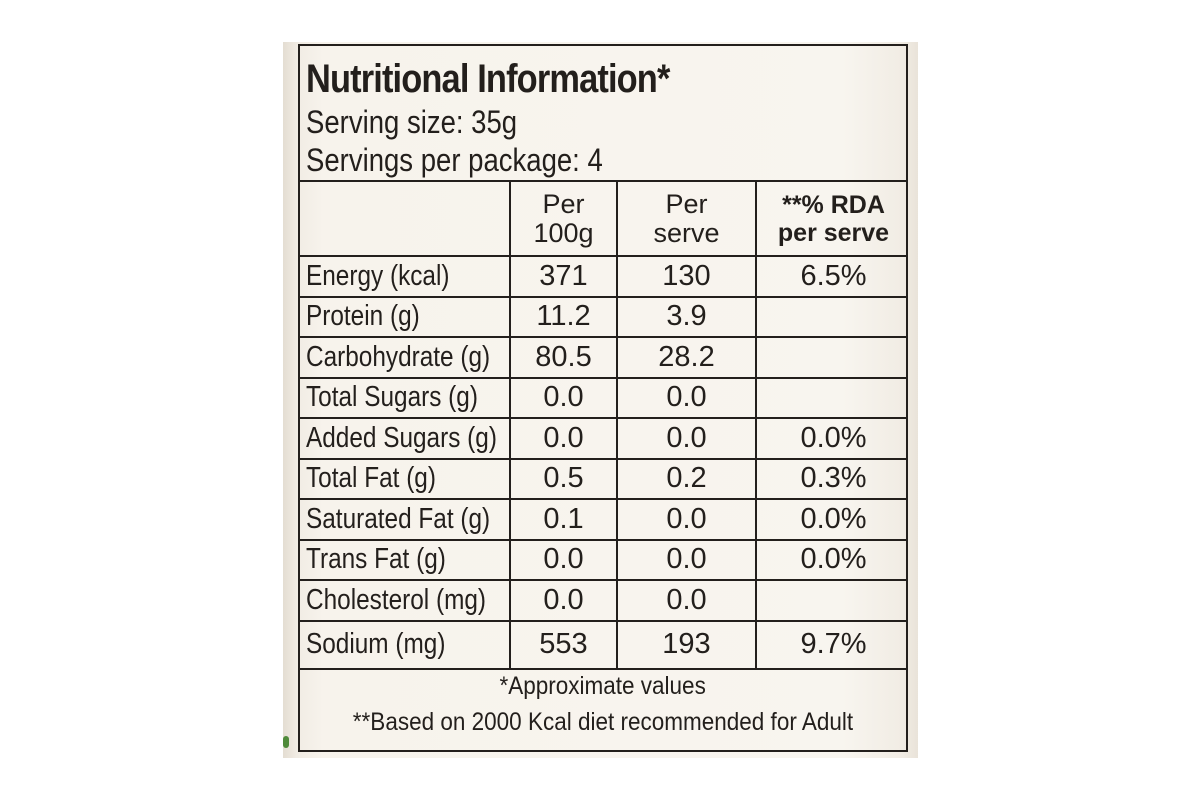 The width and height of the screenshot is (1200, 800). Describe the element at coordinates (286, 742) in the screenshot. I see `green-leaf-mark` at that location.